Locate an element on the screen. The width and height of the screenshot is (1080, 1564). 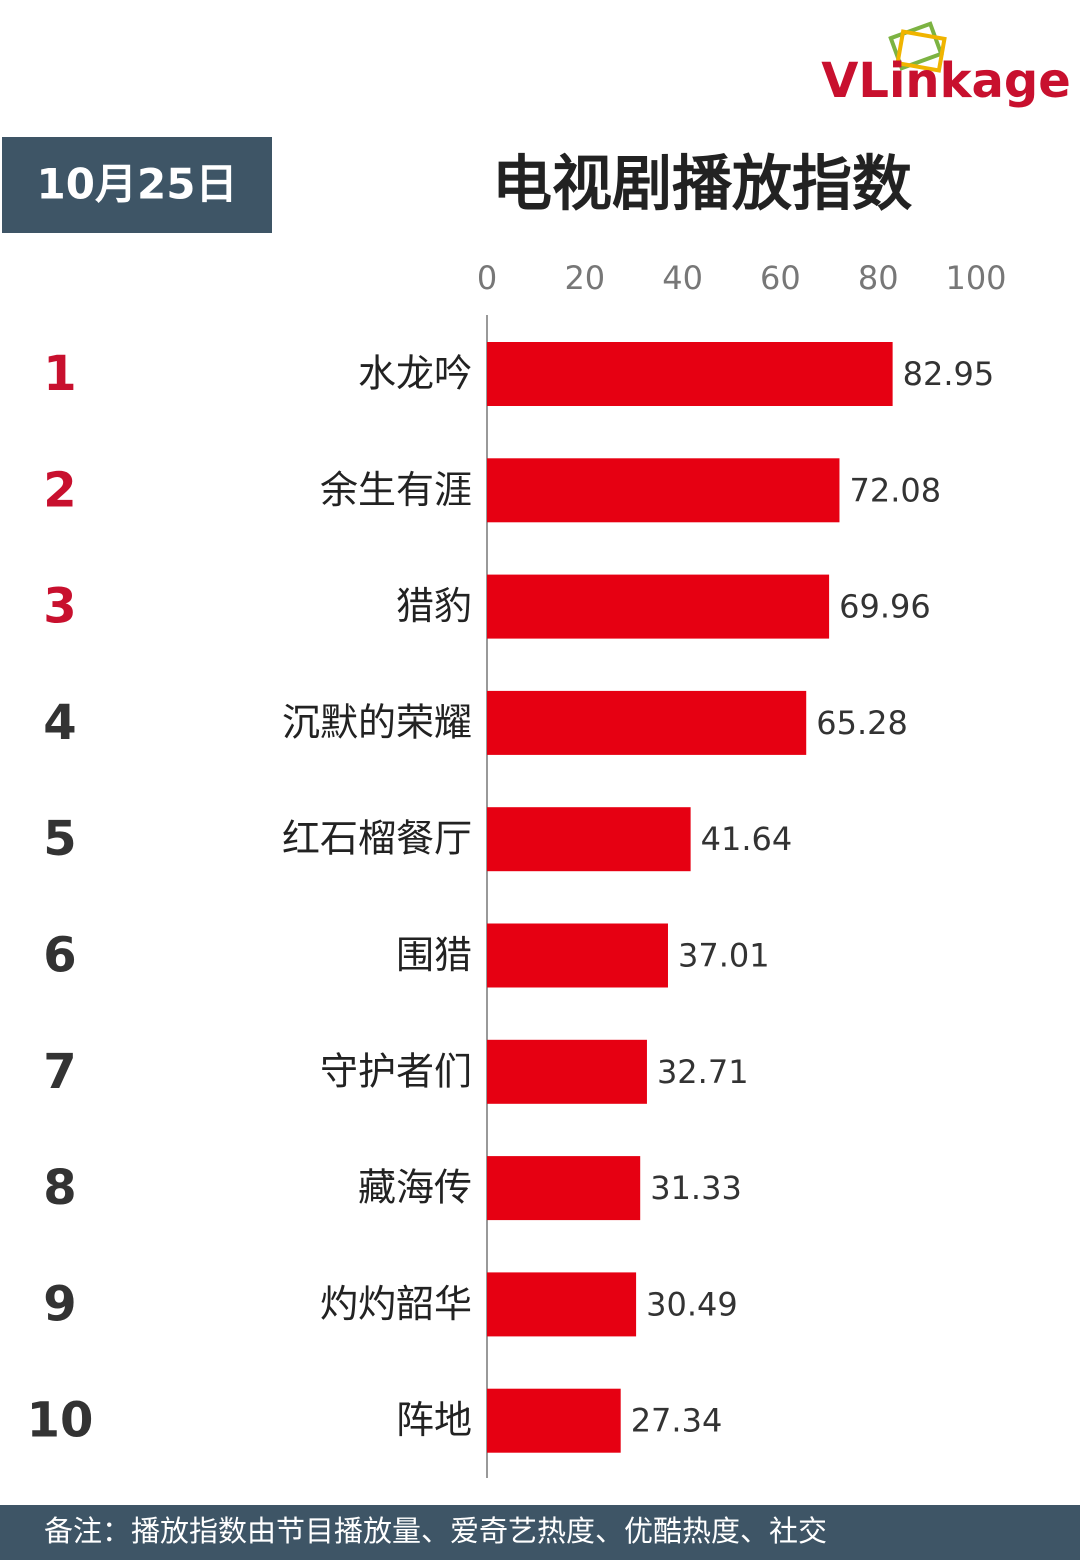
category-label: 余生有涯 is located at coordinates (396, 490).